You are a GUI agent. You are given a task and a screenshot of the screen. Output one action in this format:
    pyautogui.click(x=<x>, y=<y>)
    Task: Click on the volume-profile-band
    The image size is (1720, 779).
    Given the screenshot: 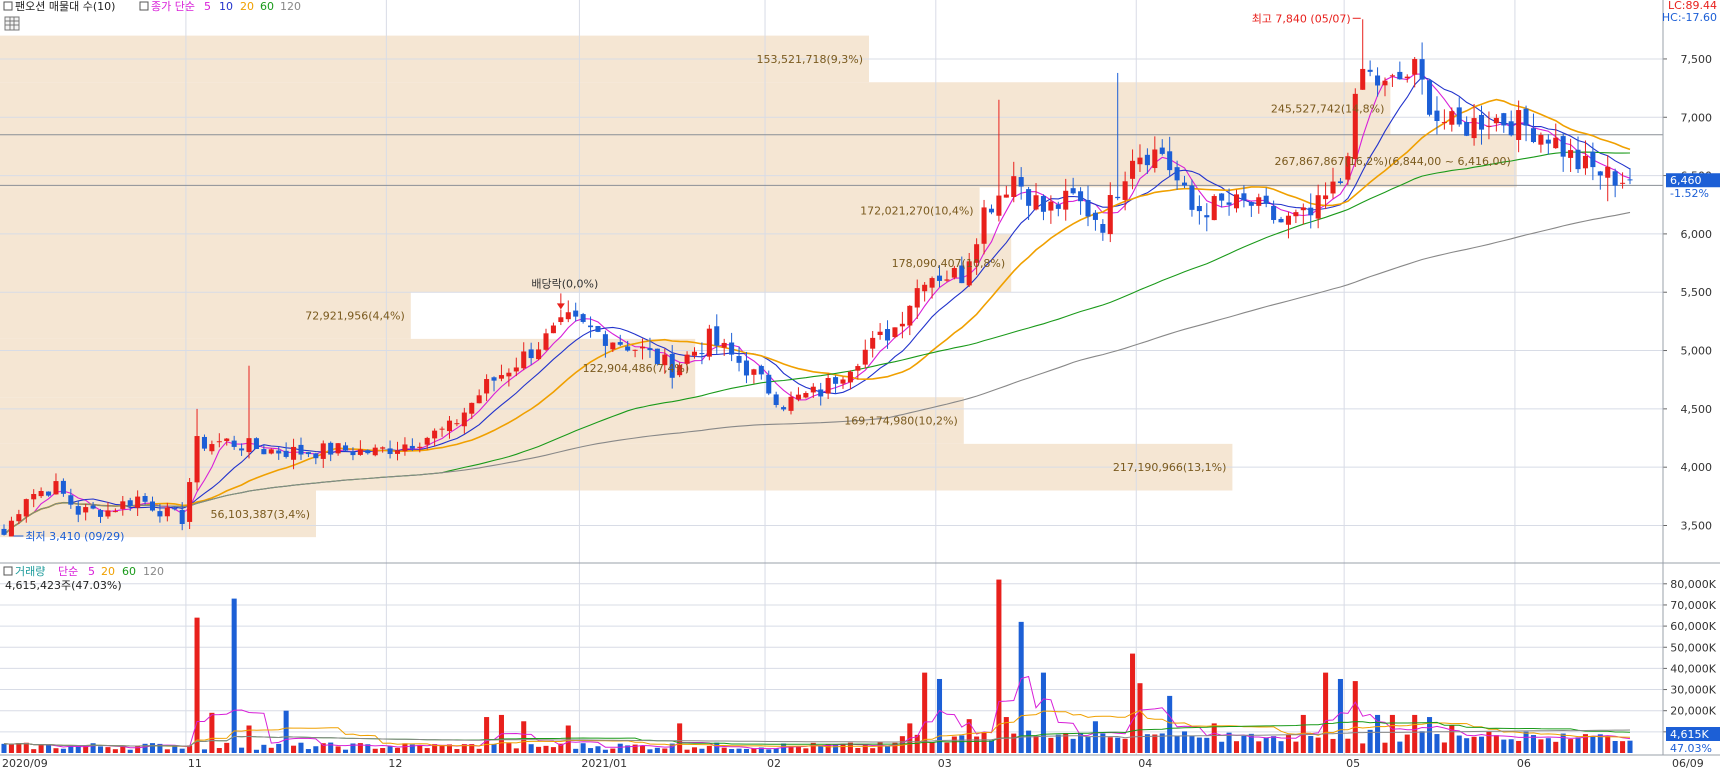 What is the action you would take?
    pyautogui.click(x=205, y=315)
    